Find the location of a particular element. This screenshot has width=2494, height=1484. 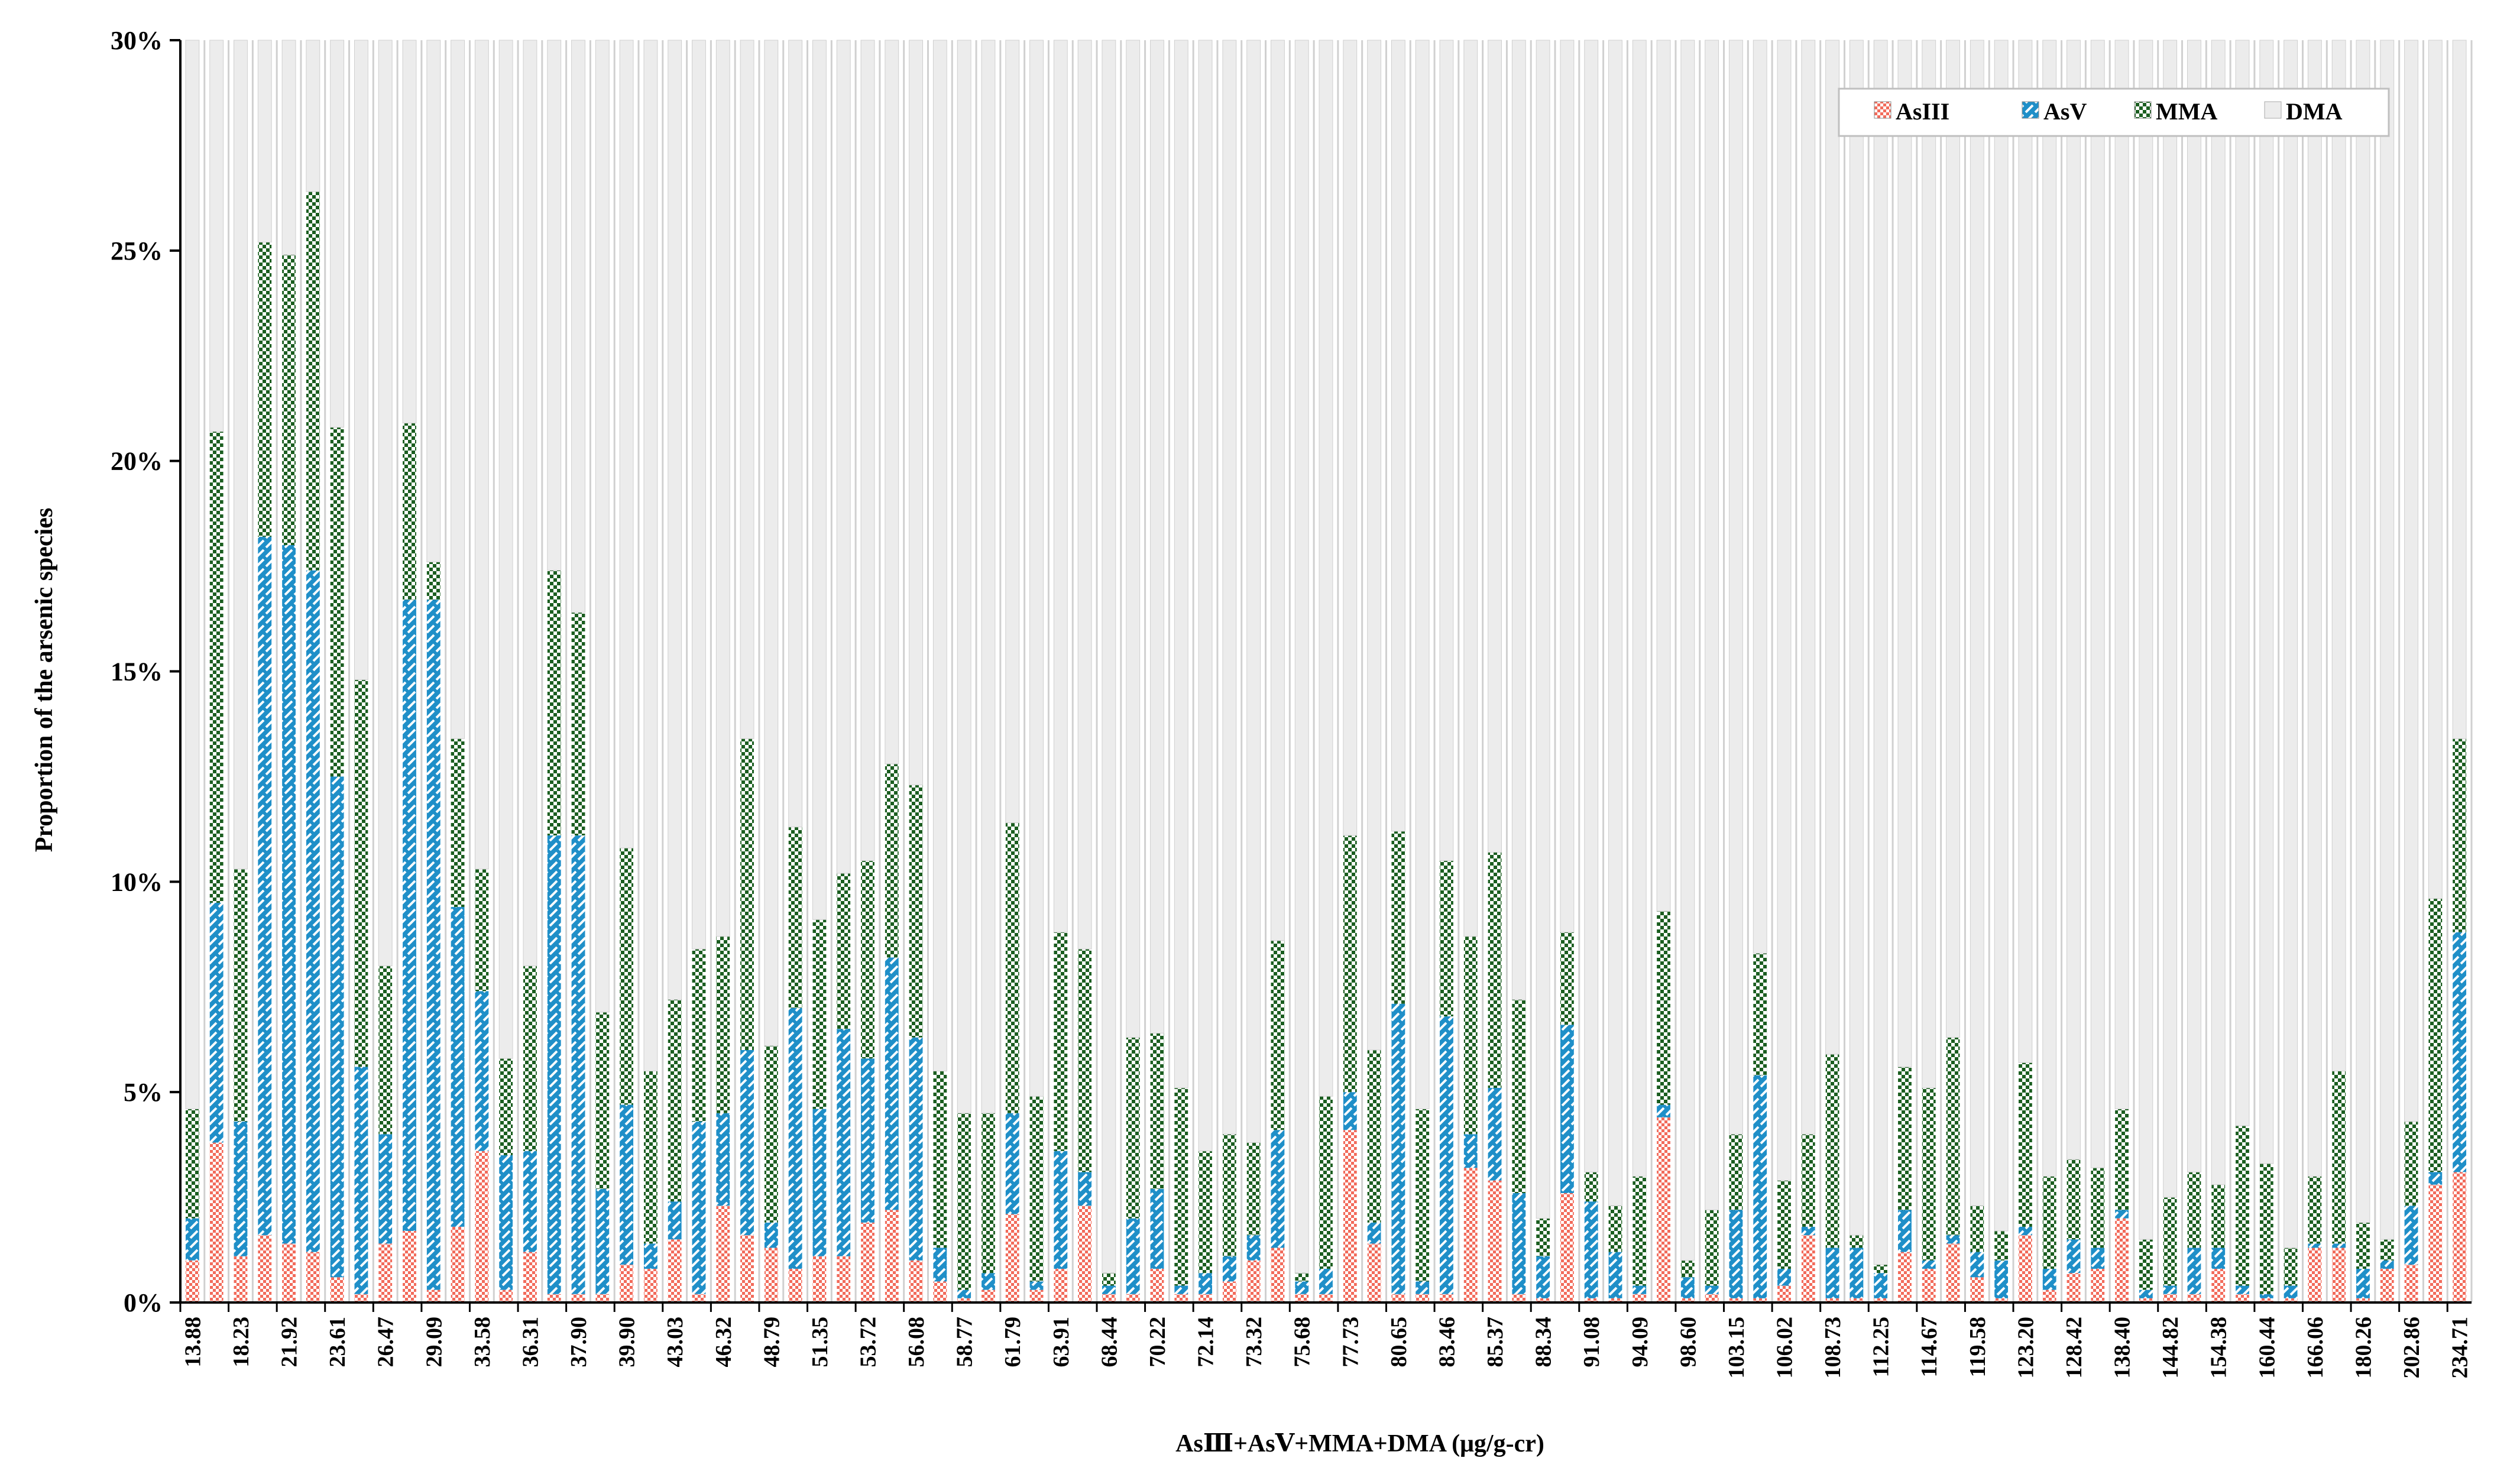

x-tick-label: 23.61 is located at coordinates (338, 1342).